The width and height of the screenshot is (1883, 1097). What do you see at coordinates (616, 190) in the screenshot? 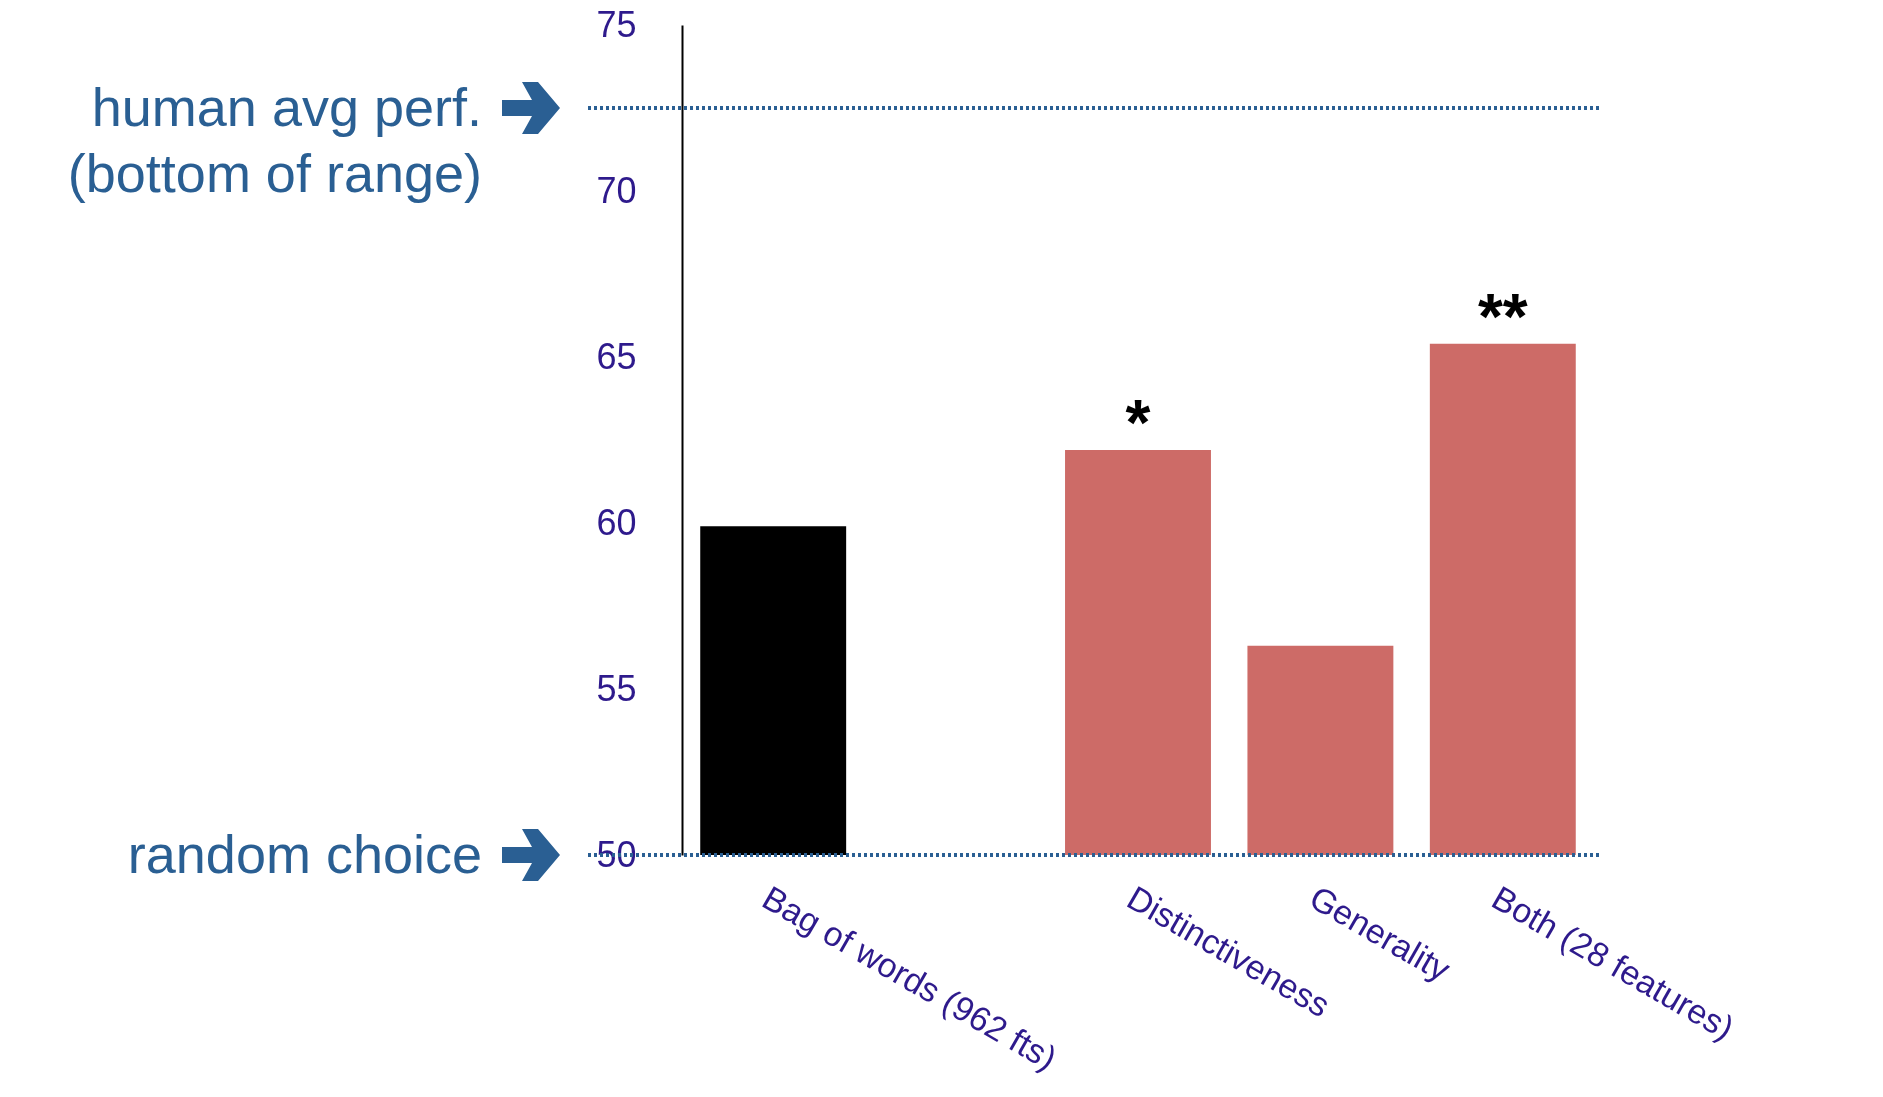
I see `y-tick-label: 70` at bounding box center [616, 190].